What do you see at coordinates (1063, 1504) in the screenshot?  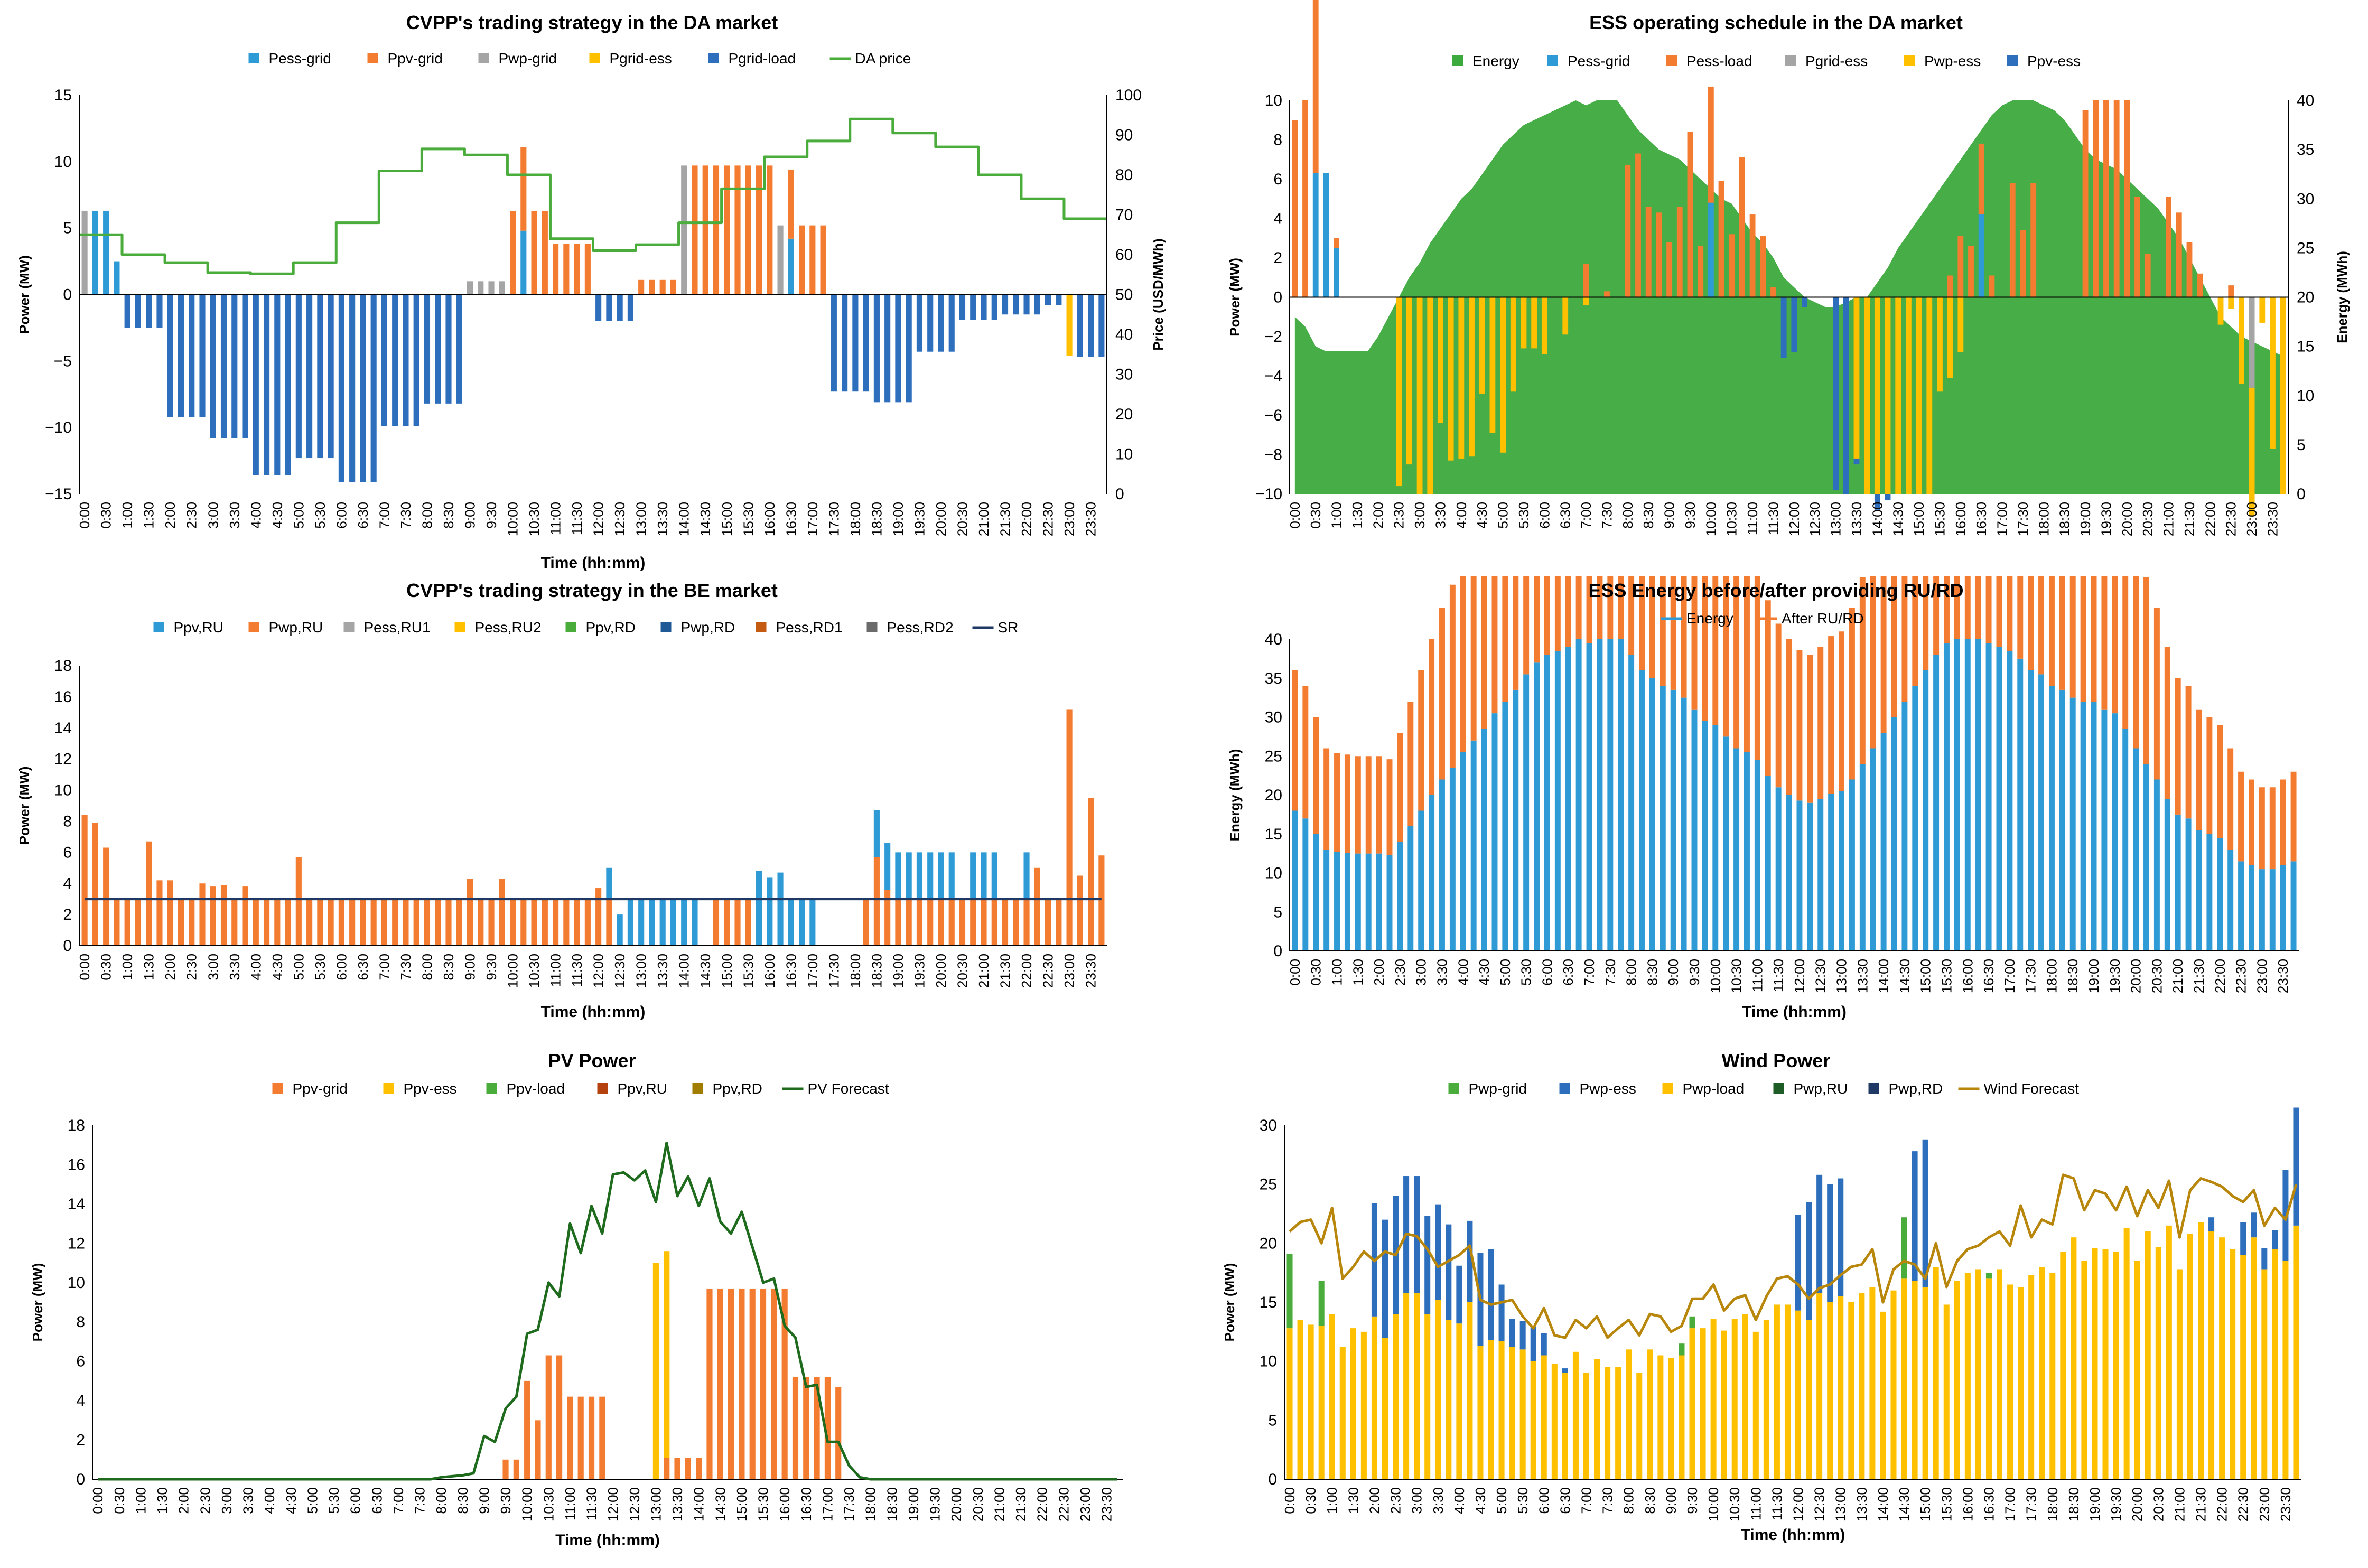 I see `pv-xtick-label: 22:30` at bounding box center [1063, 1504].